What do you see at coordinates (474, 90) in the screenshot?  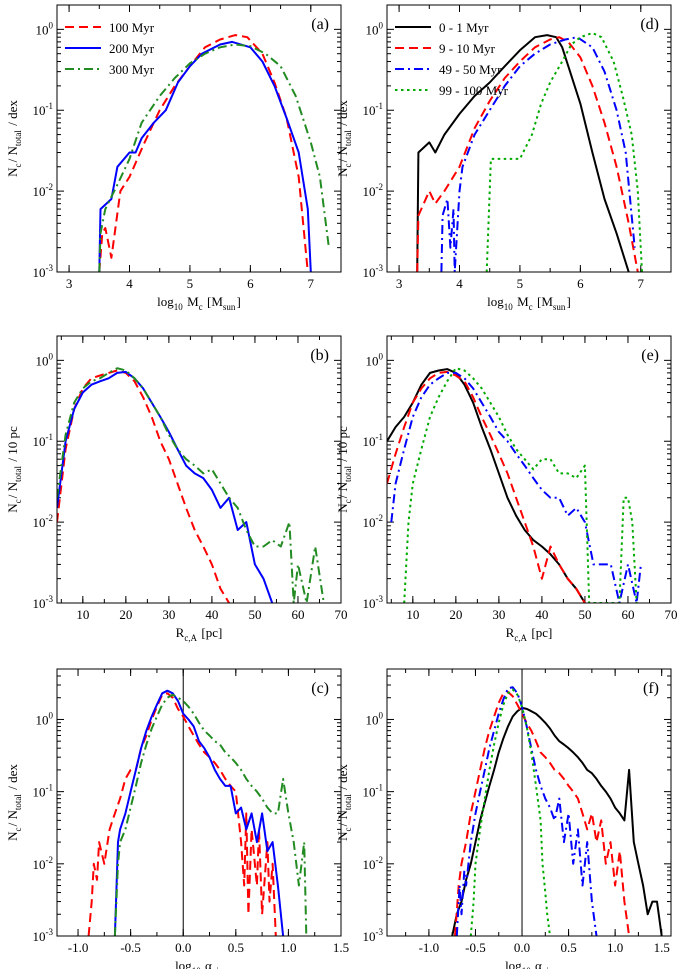 I see `legend-label: 99 - 100 Myr` at bounding box center [474, 90].